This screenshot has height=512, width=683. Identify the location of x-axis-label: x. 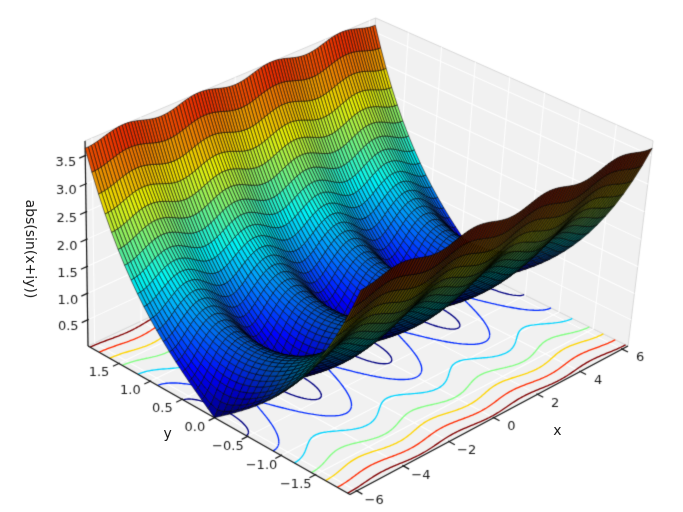
(557, 430).